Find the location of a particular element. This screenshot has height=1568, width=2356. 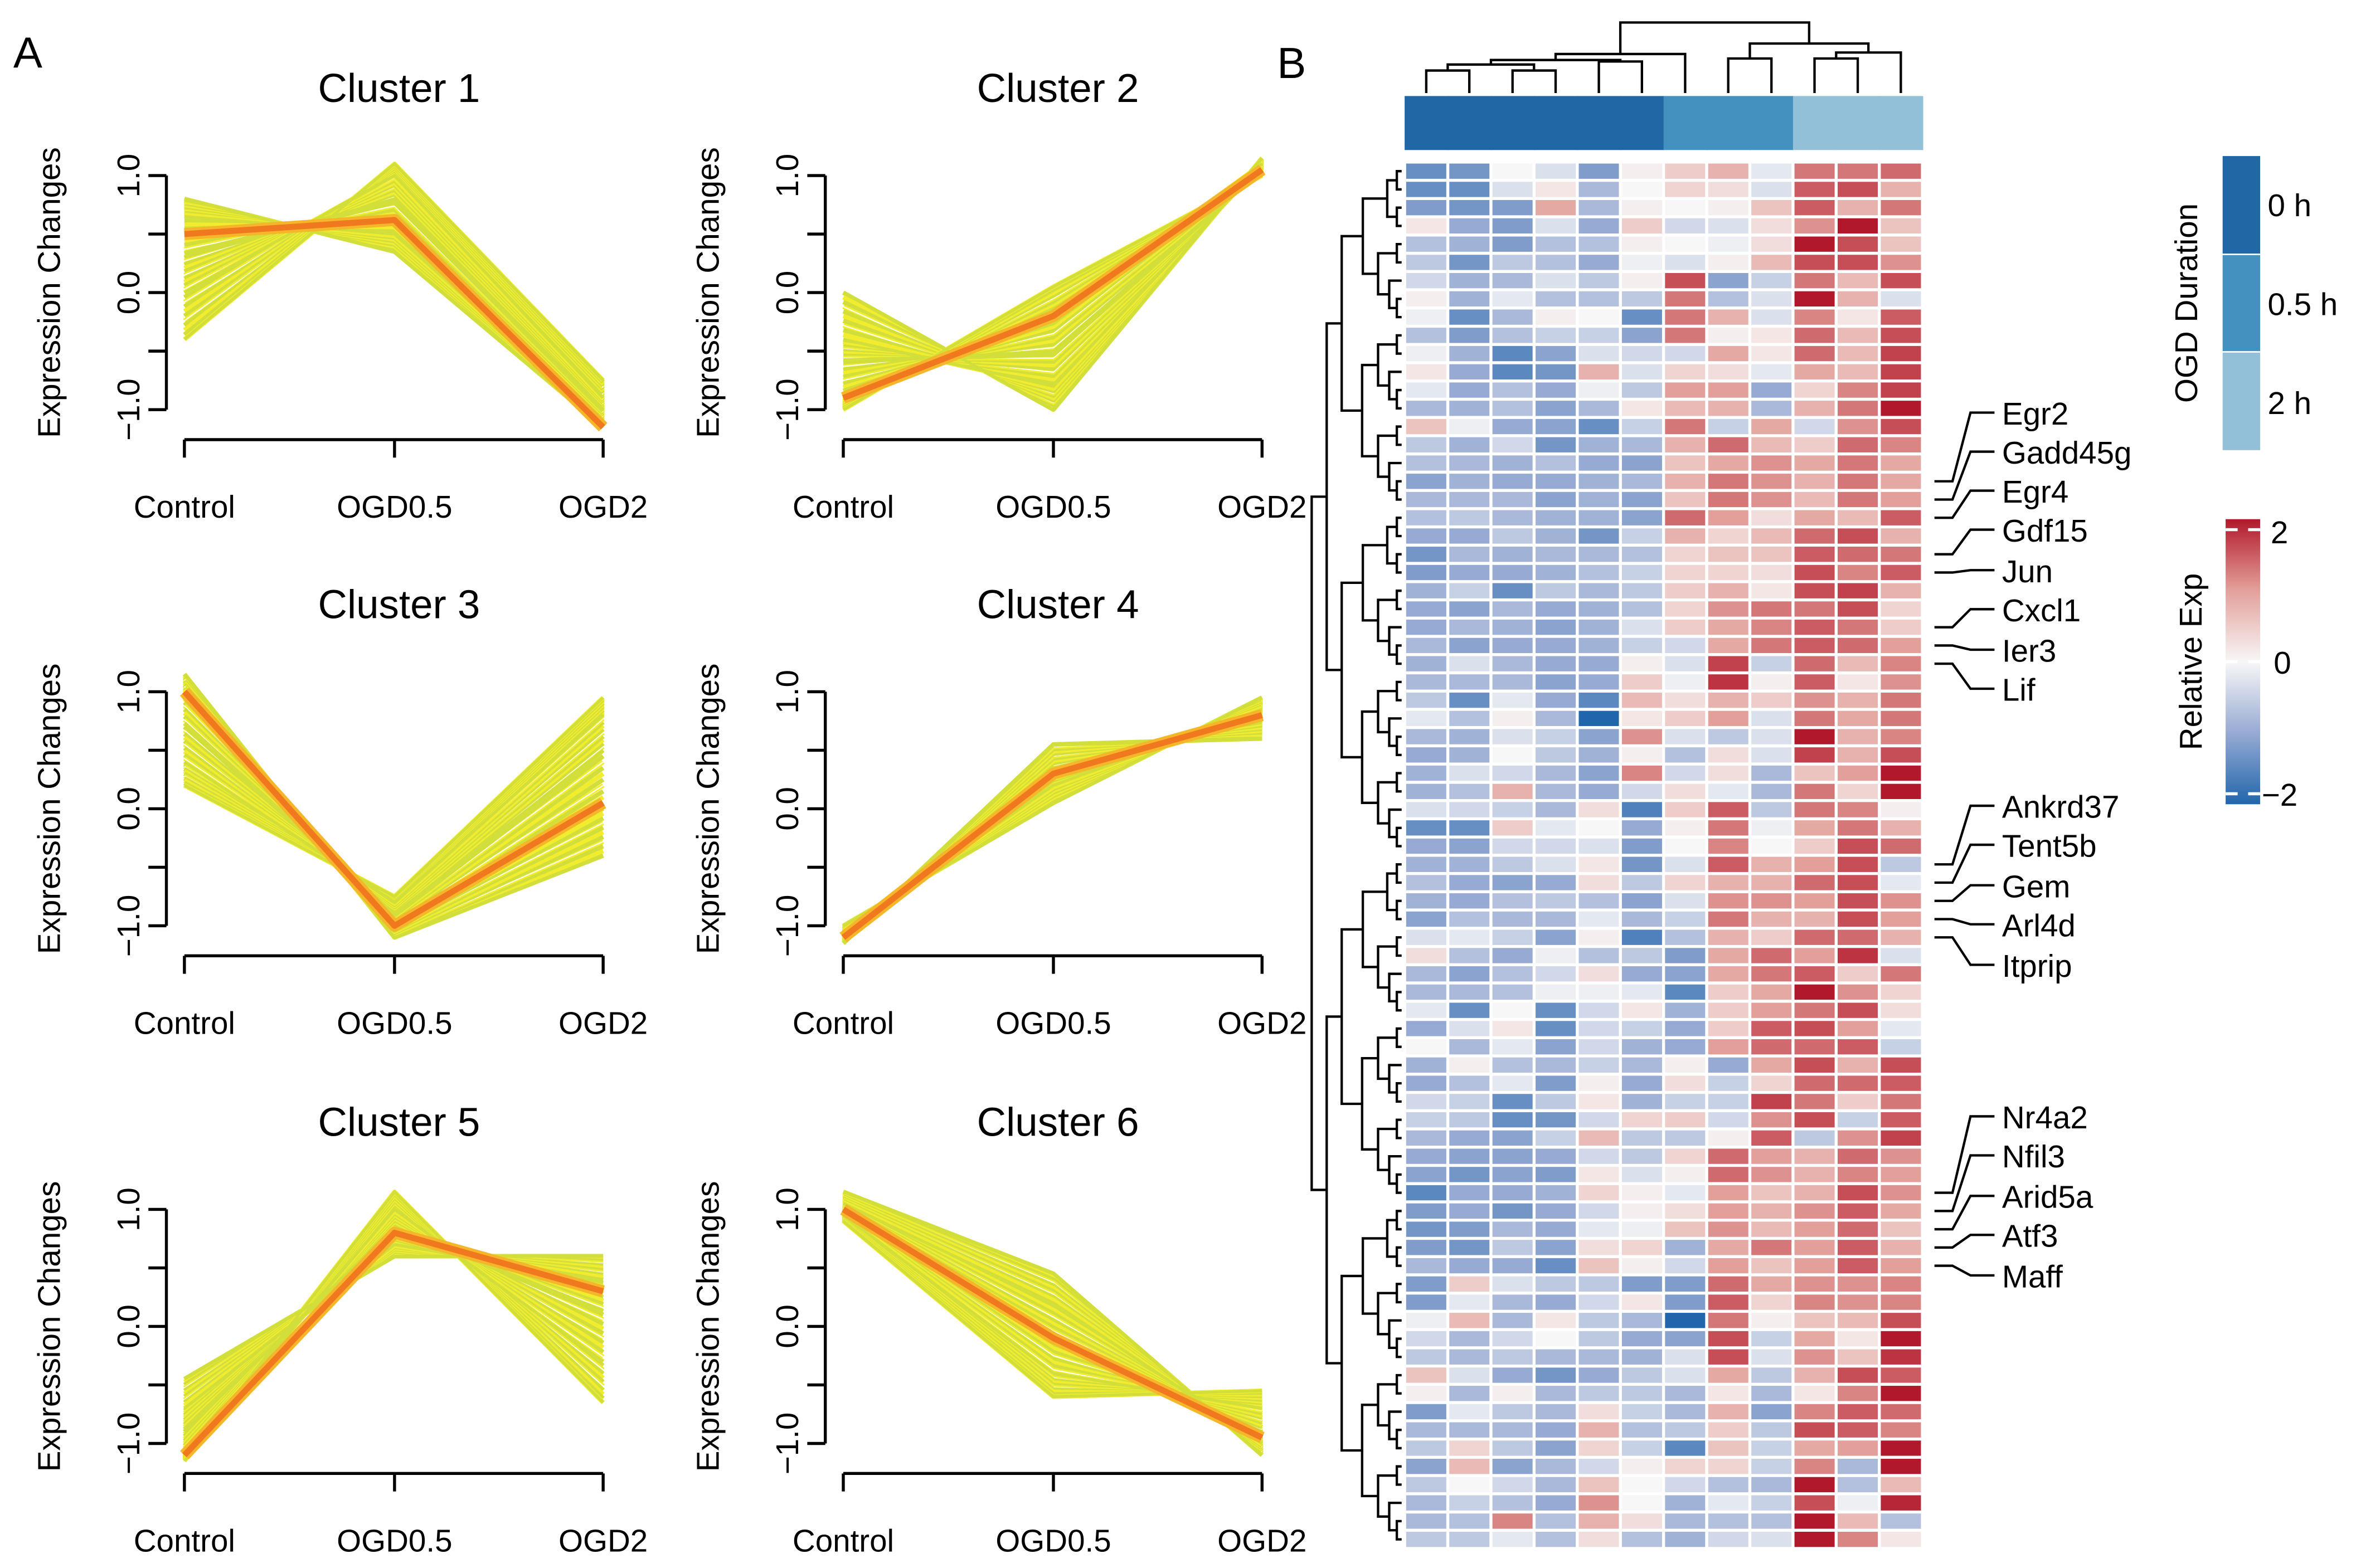

legend-label-05h: 0.5 h is located at coordinates (2302, 304).